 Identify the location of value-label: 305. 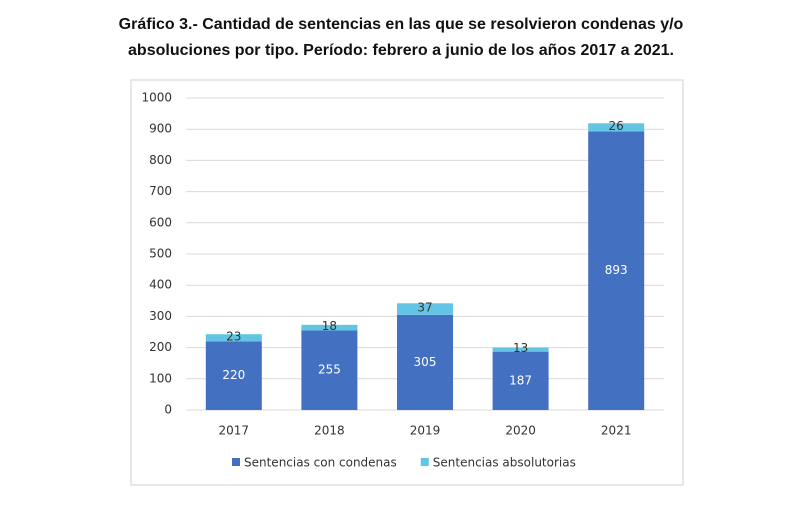
(425, 362).